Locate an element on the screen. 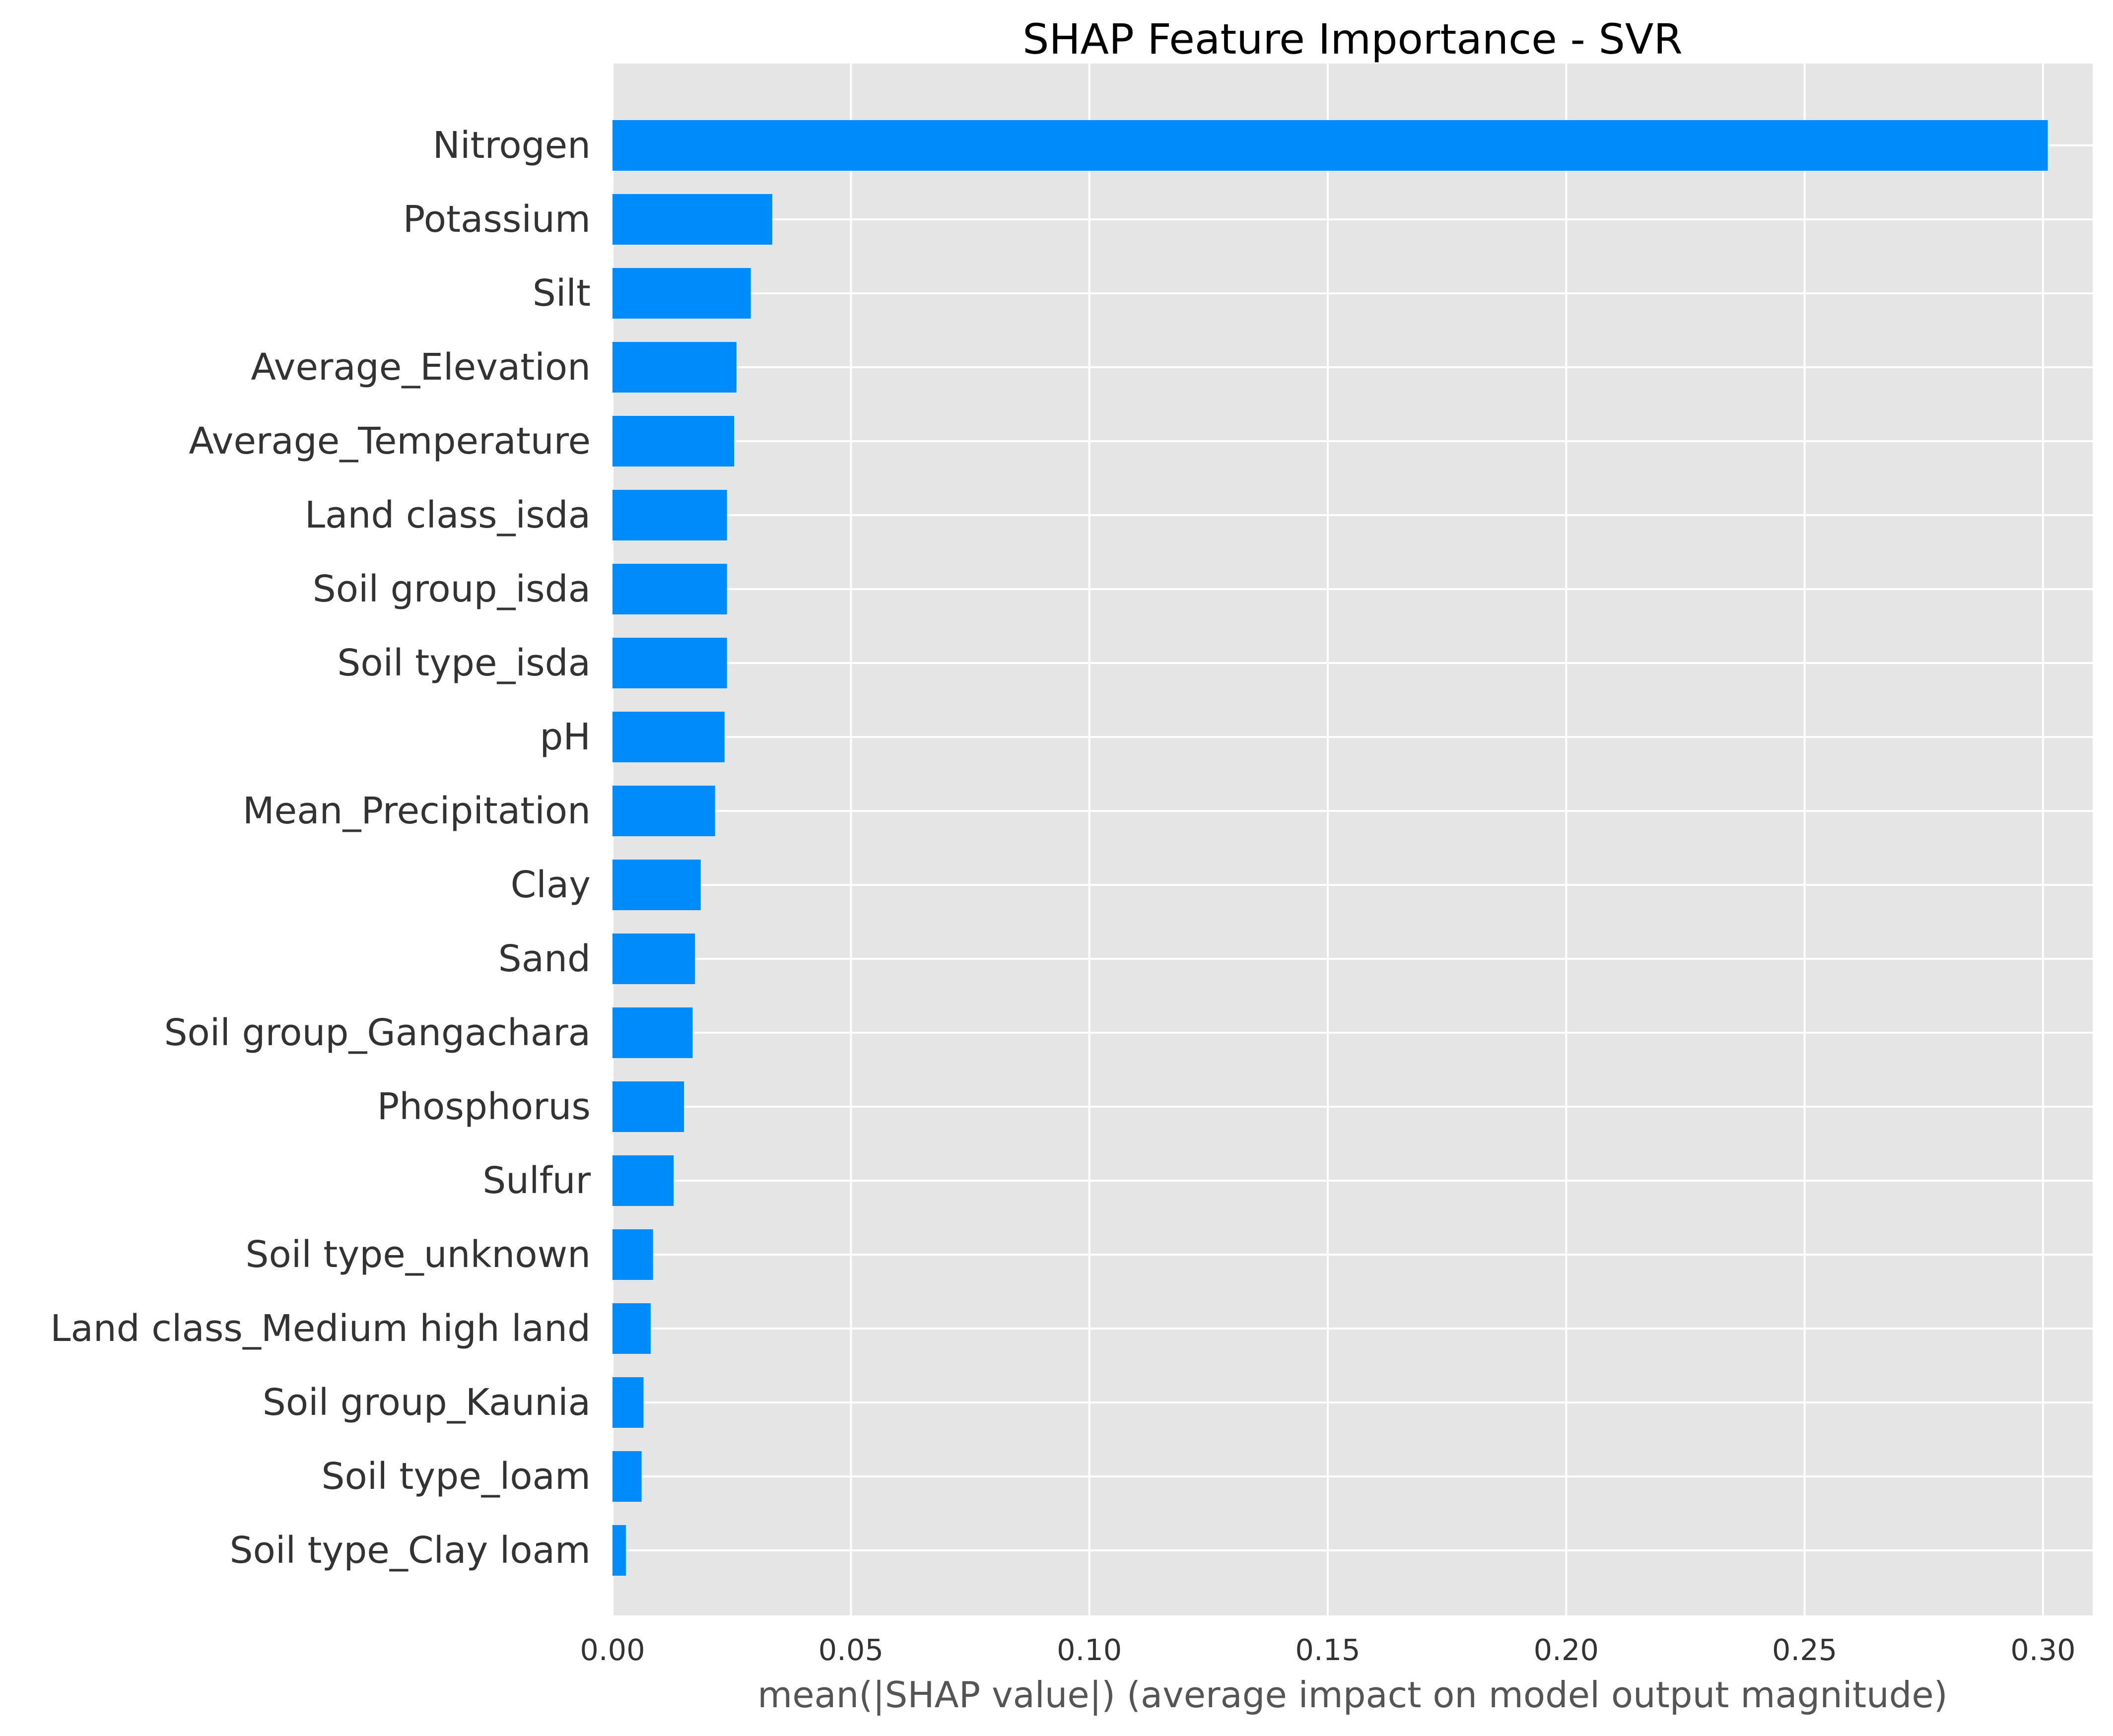  y-tick-label: Land class_Medium high land is located at coordinates (321, 1328).